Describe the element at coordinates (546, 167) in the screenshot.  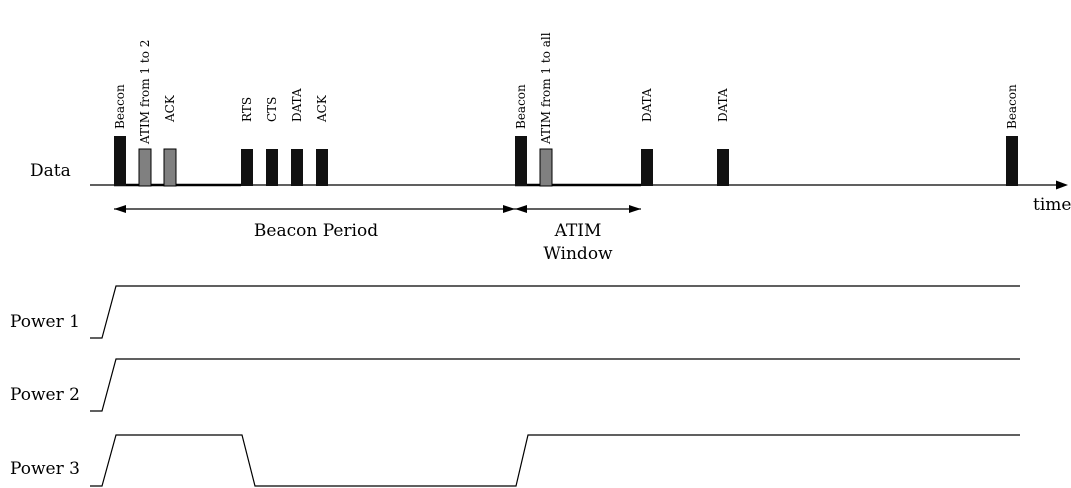
I see `frame-atim-1-to-all` at that location.